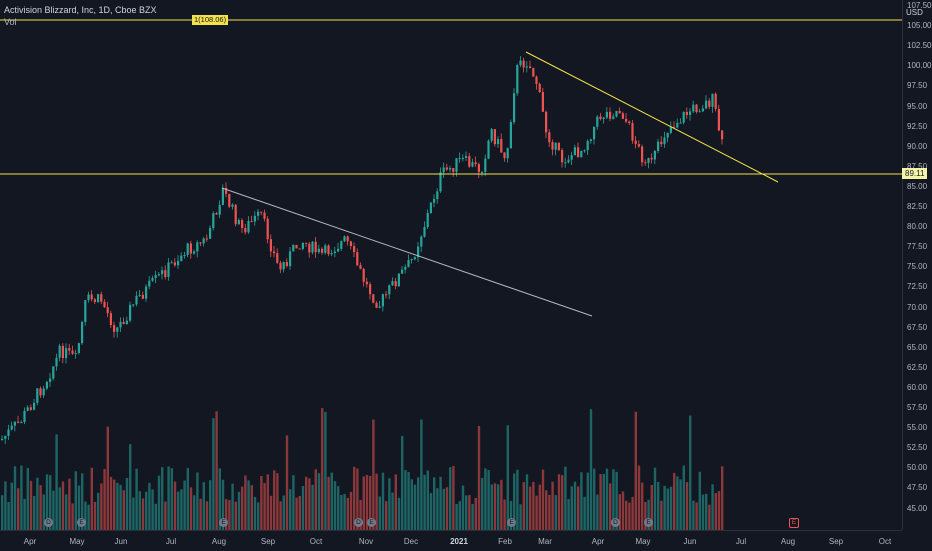 Image resolution: width=932 pixels, height=551 pixels. I want to click on resistance-line-label: 1(108.06), so click(210, 20).